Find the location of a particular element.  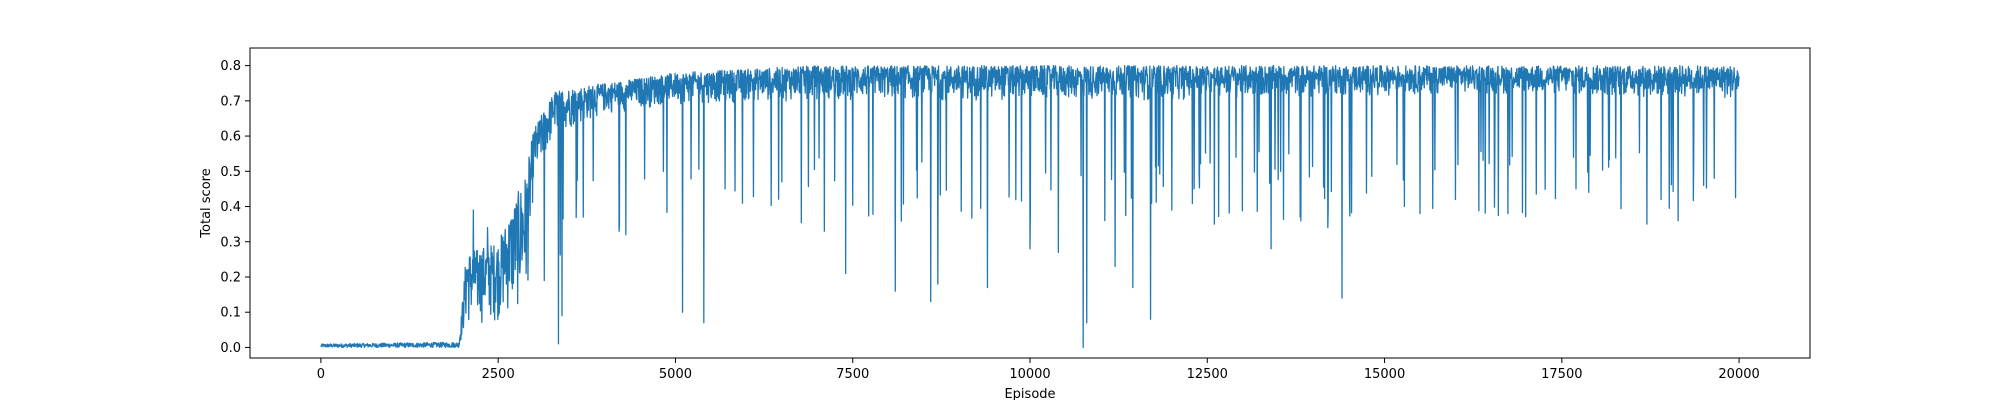

x-tick-label: 10000 is located at coordinates (1029, 374).